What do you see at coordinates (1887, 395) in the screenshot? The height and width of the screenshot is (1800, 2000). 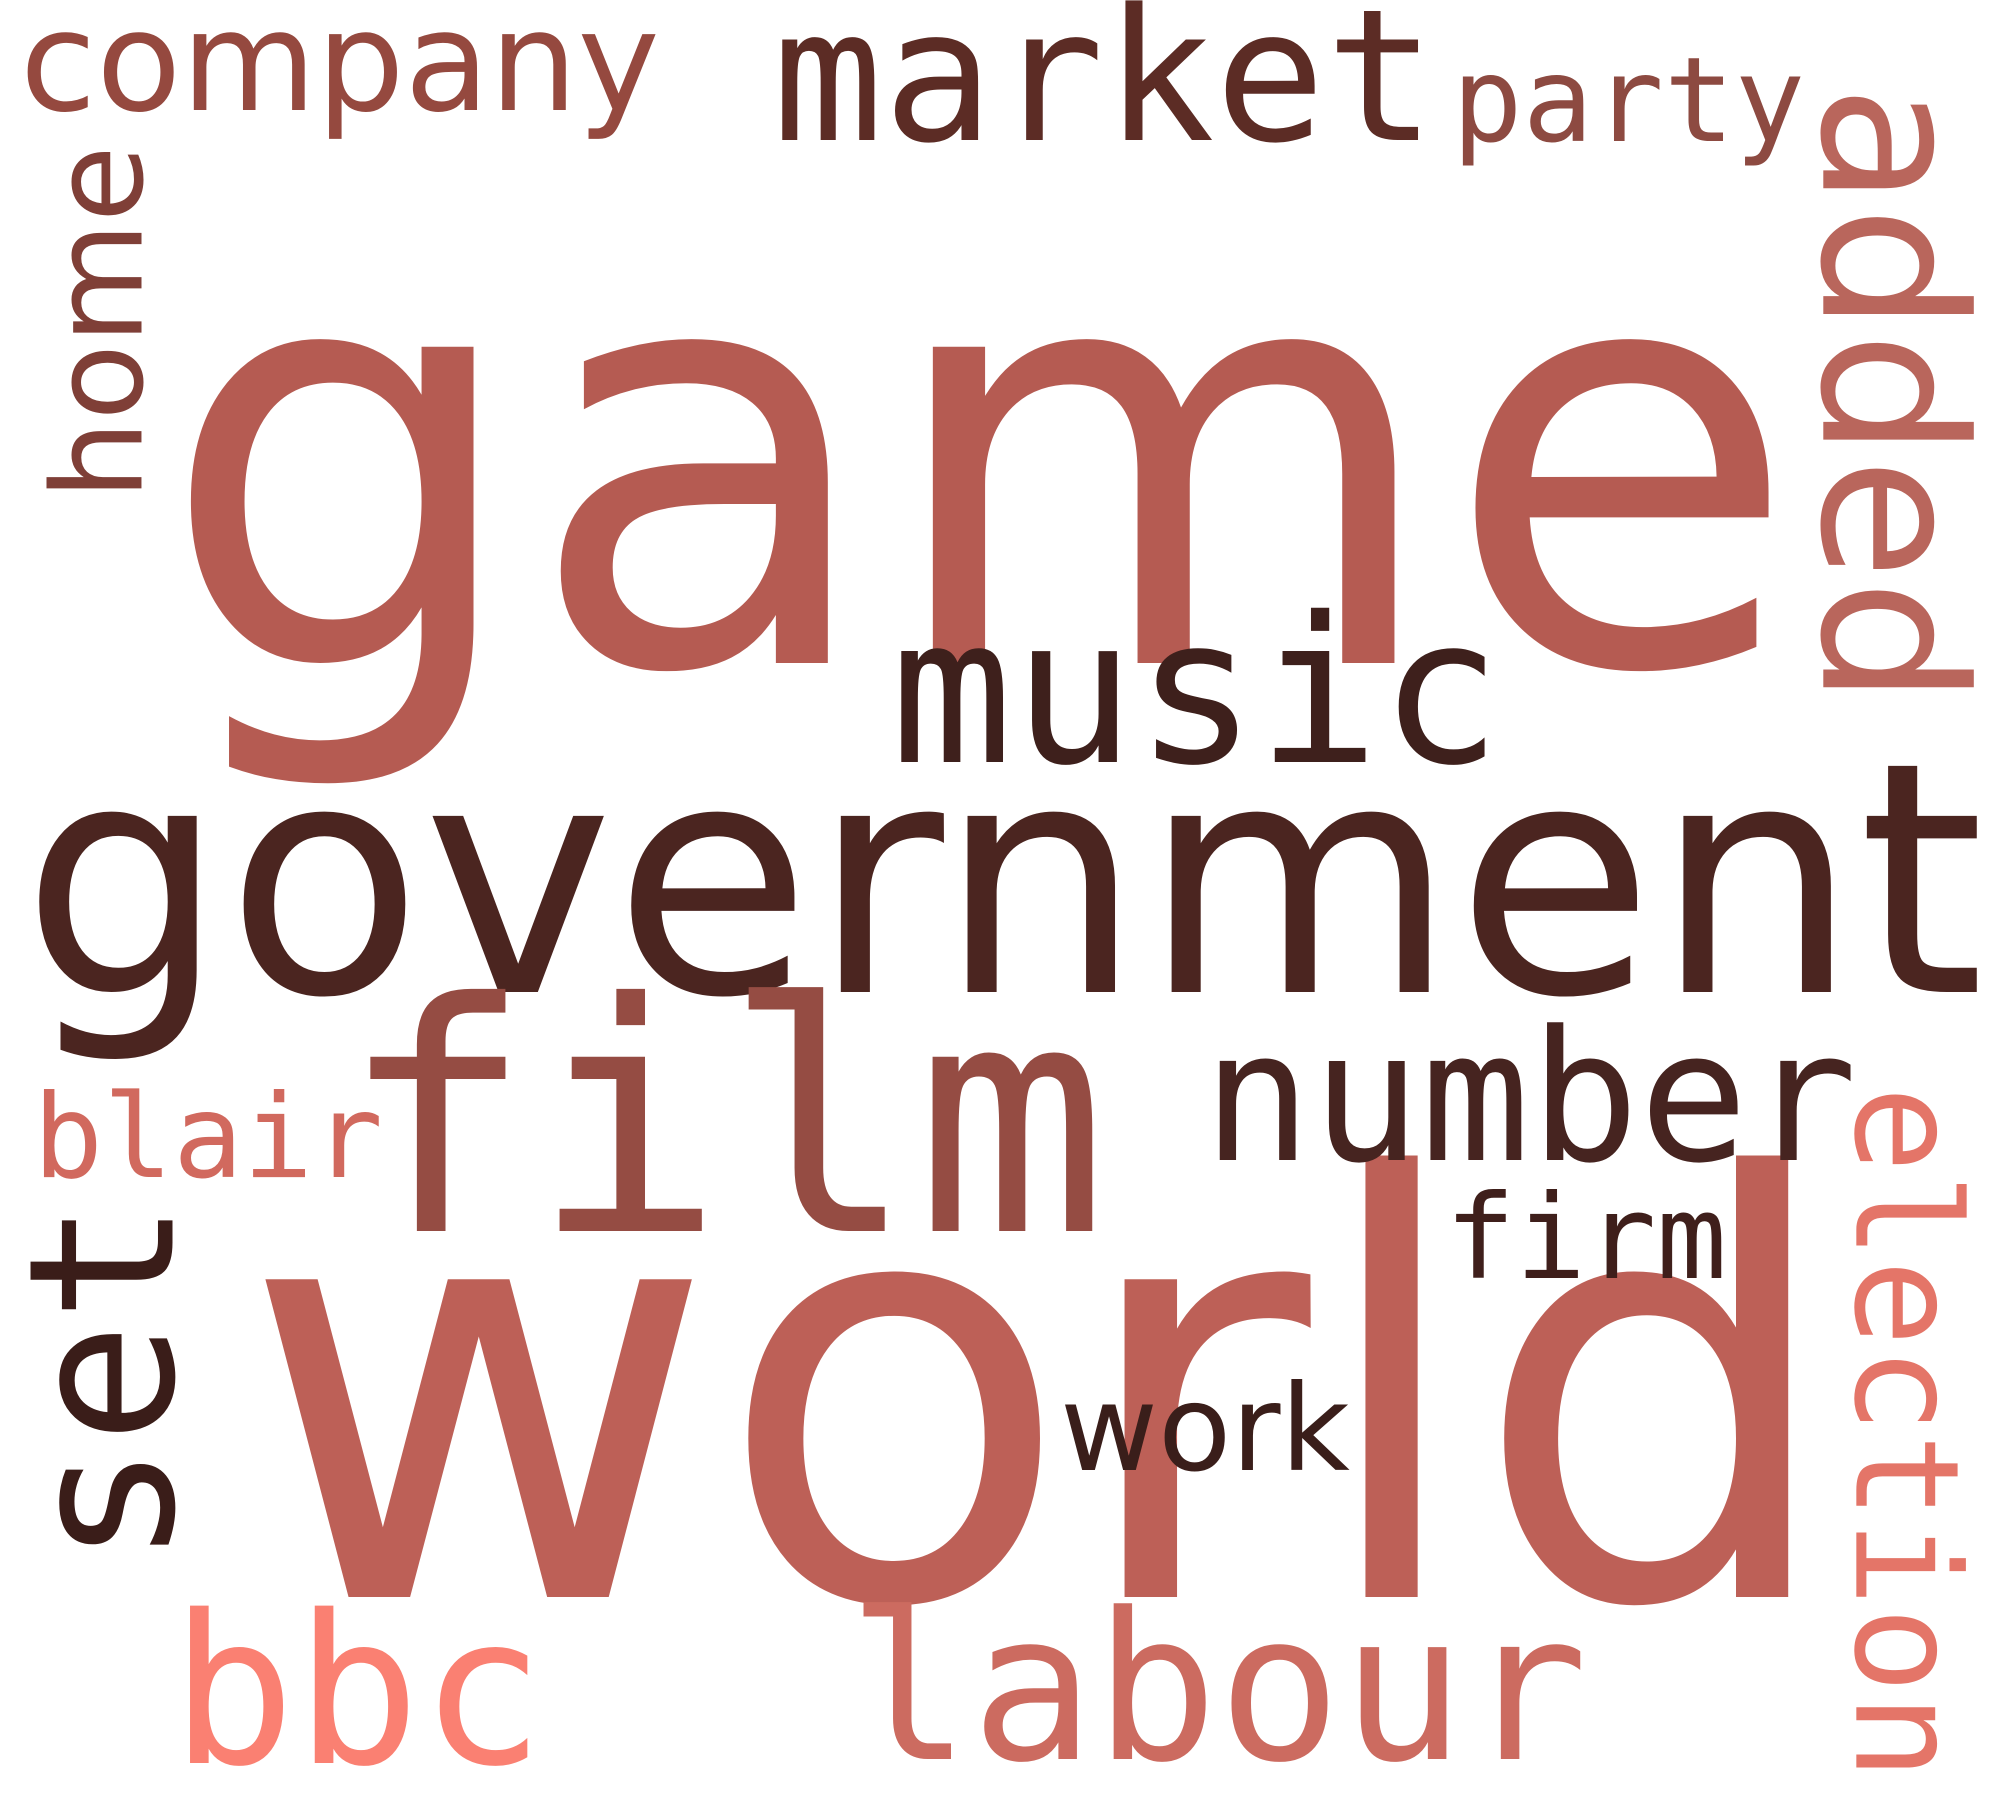 I see `word-added: added` at bounding box center [1887, 395].